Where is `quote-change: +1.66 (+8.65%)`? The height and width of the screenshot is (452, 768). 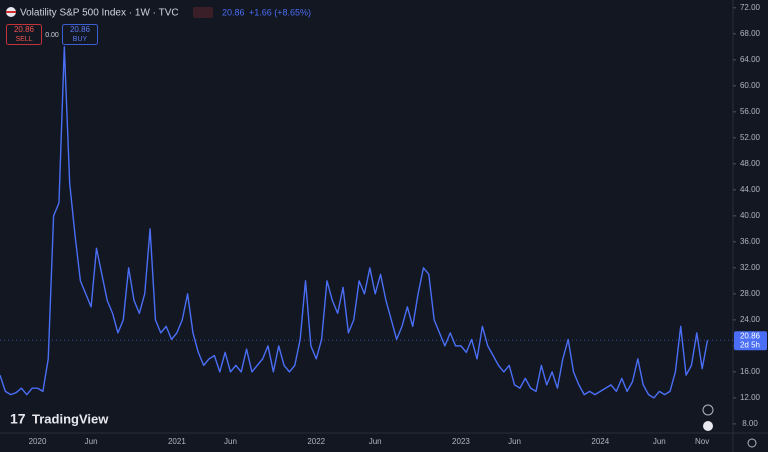
quote-change: +1.66 (+8.65%) is located at coordinates (280, 12).